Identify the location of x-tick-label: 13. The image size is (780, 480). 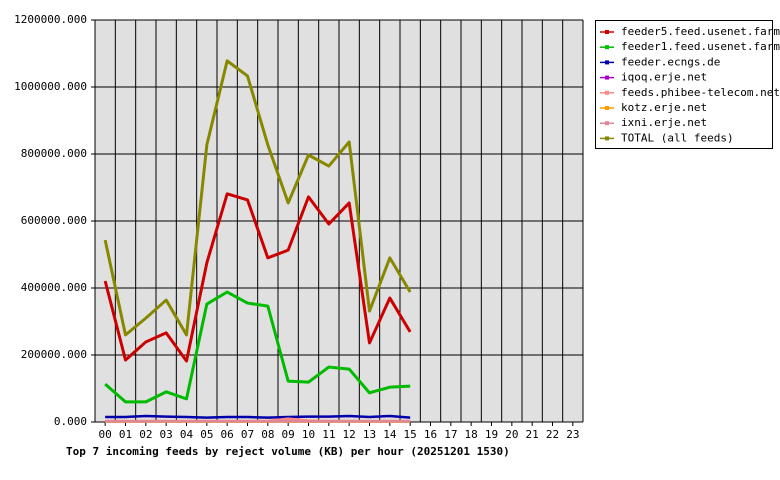
(369, 434).